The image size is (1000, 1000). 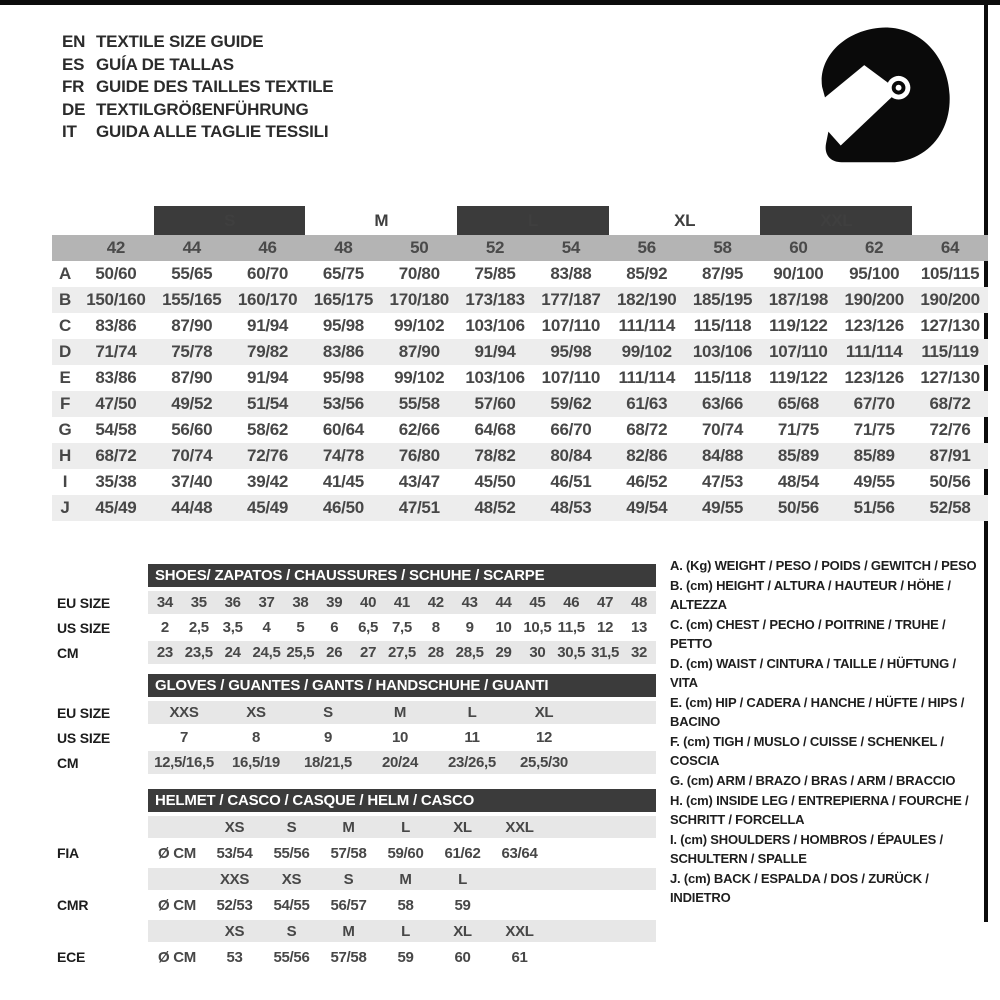 What do you see at coordinates (435, 602) in the screenshot?
I see `shoes-value: 42` at bounding box center [435, 602].